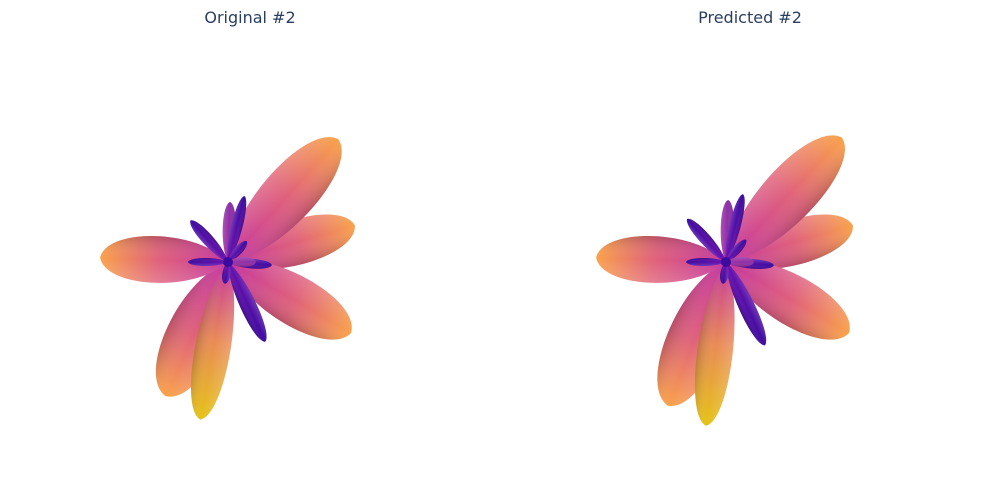  Describe the element at coordinates (250, 17) in the screenshot. I see `panel-title: Original #2` at that location.